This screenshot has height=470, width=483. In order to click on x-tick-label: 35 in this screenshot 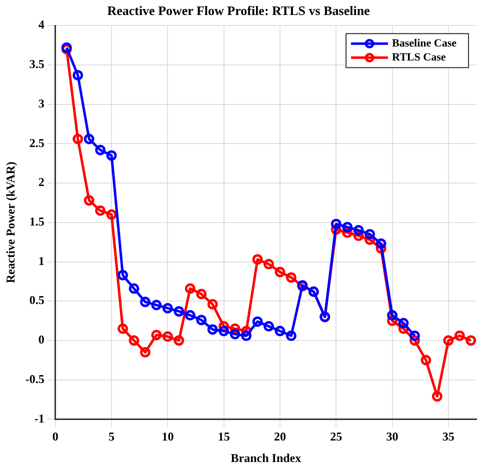, I will do `click(448, 436)`.